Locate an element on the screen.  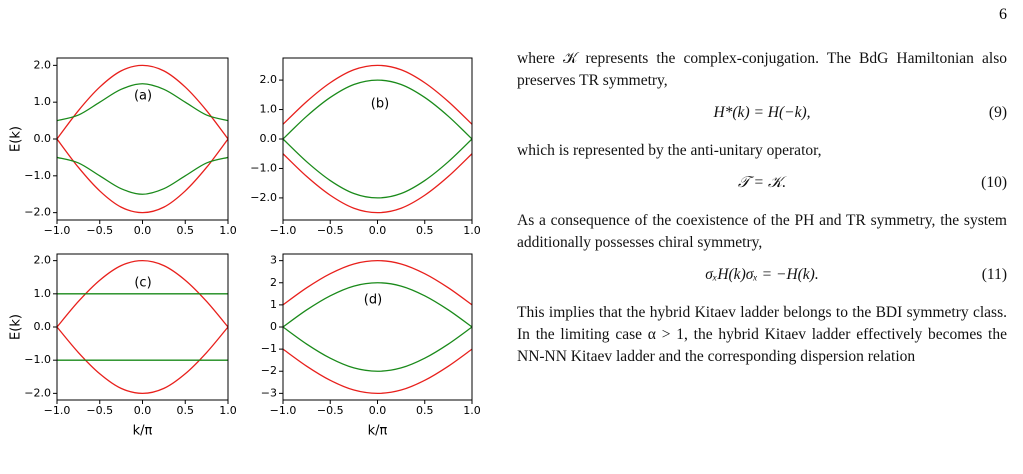
equation: H*(k) = H(−k), is located at coordinates (762, 112).